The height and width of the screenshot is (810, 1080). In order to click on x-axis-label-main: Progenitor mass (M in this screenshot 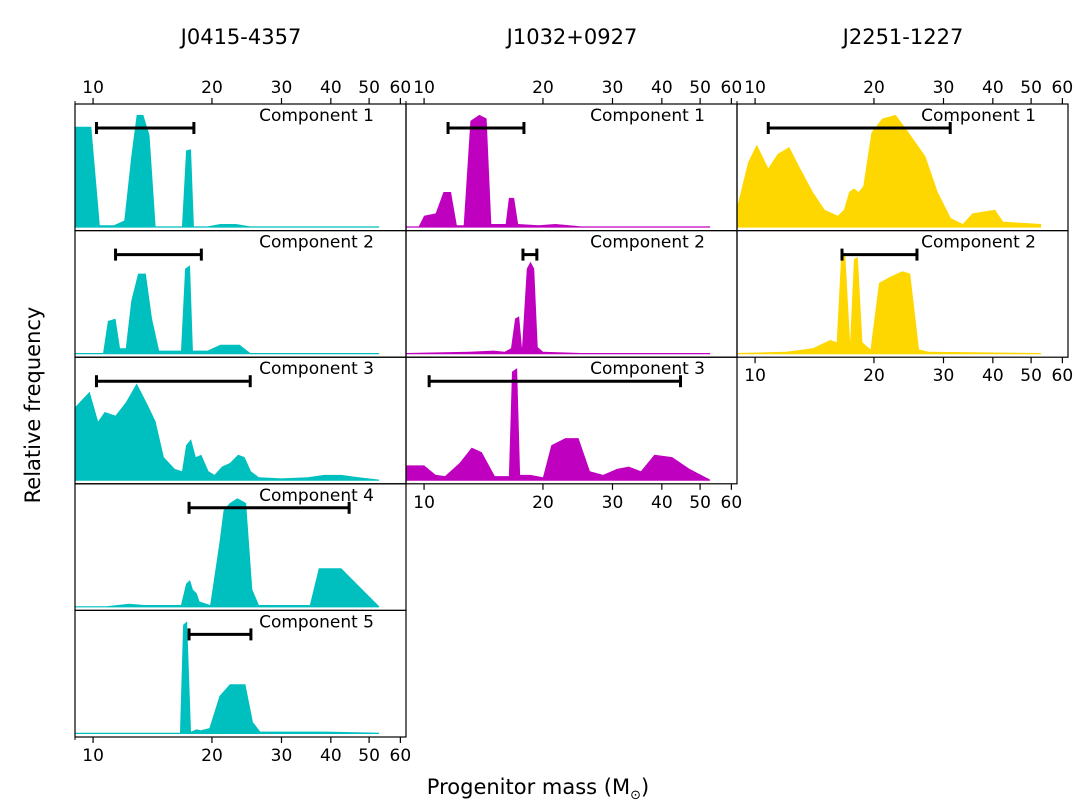, I will do `click(528, 787)`.